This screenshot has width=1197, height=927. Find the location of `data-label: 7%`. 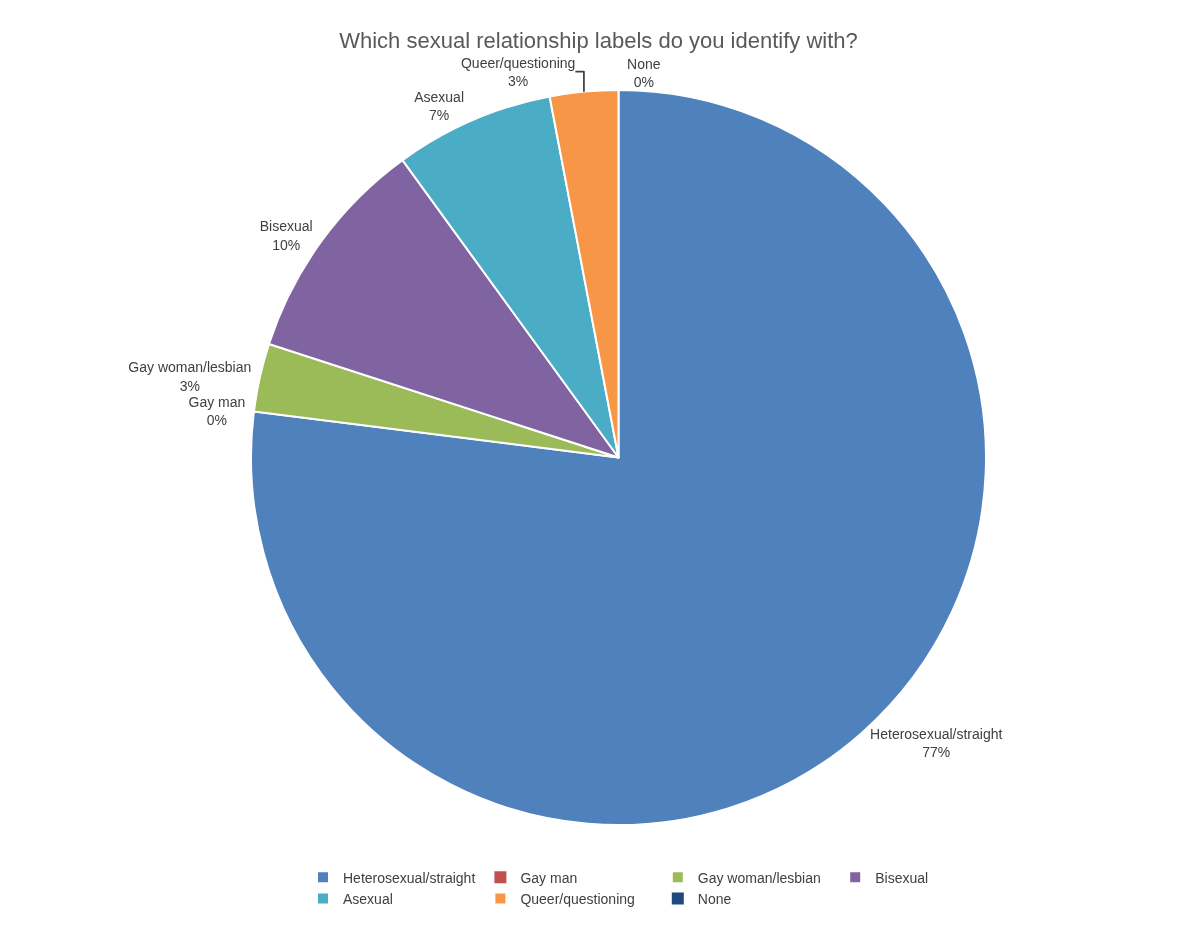

data-label: 7% is located at coordinates (439, 114).